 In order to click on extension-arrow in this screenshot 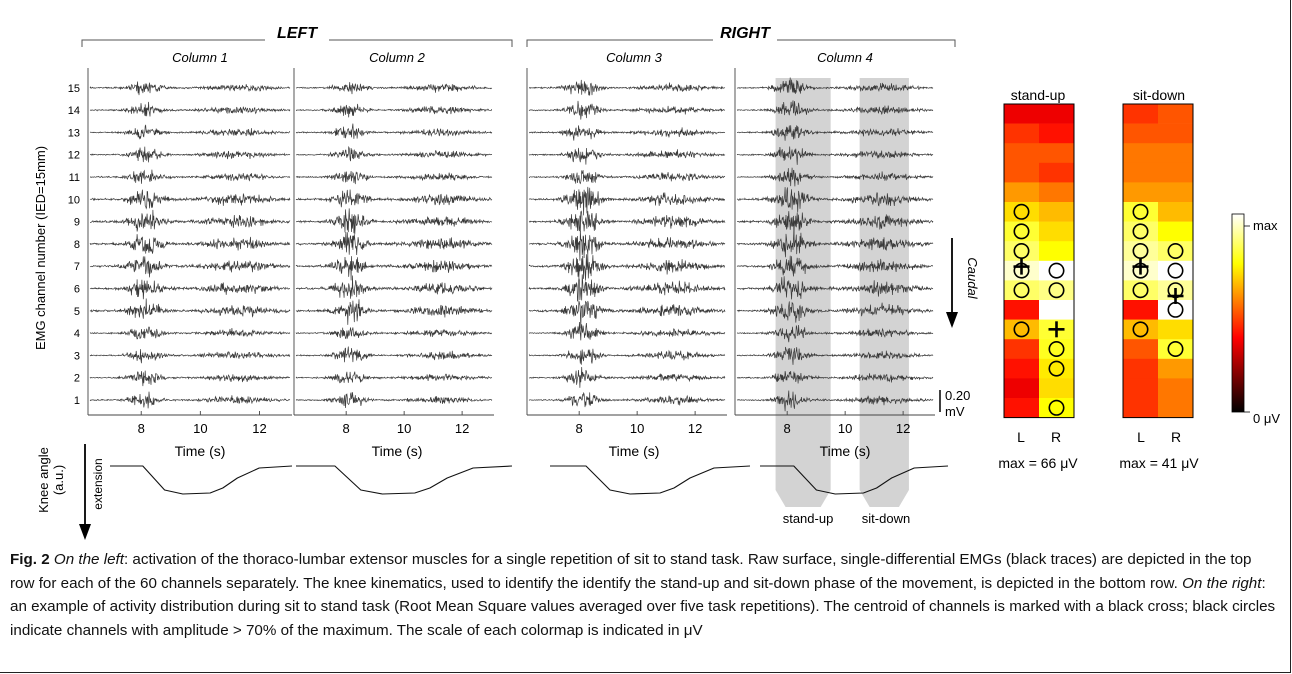, I will do `click(85, 492)`.